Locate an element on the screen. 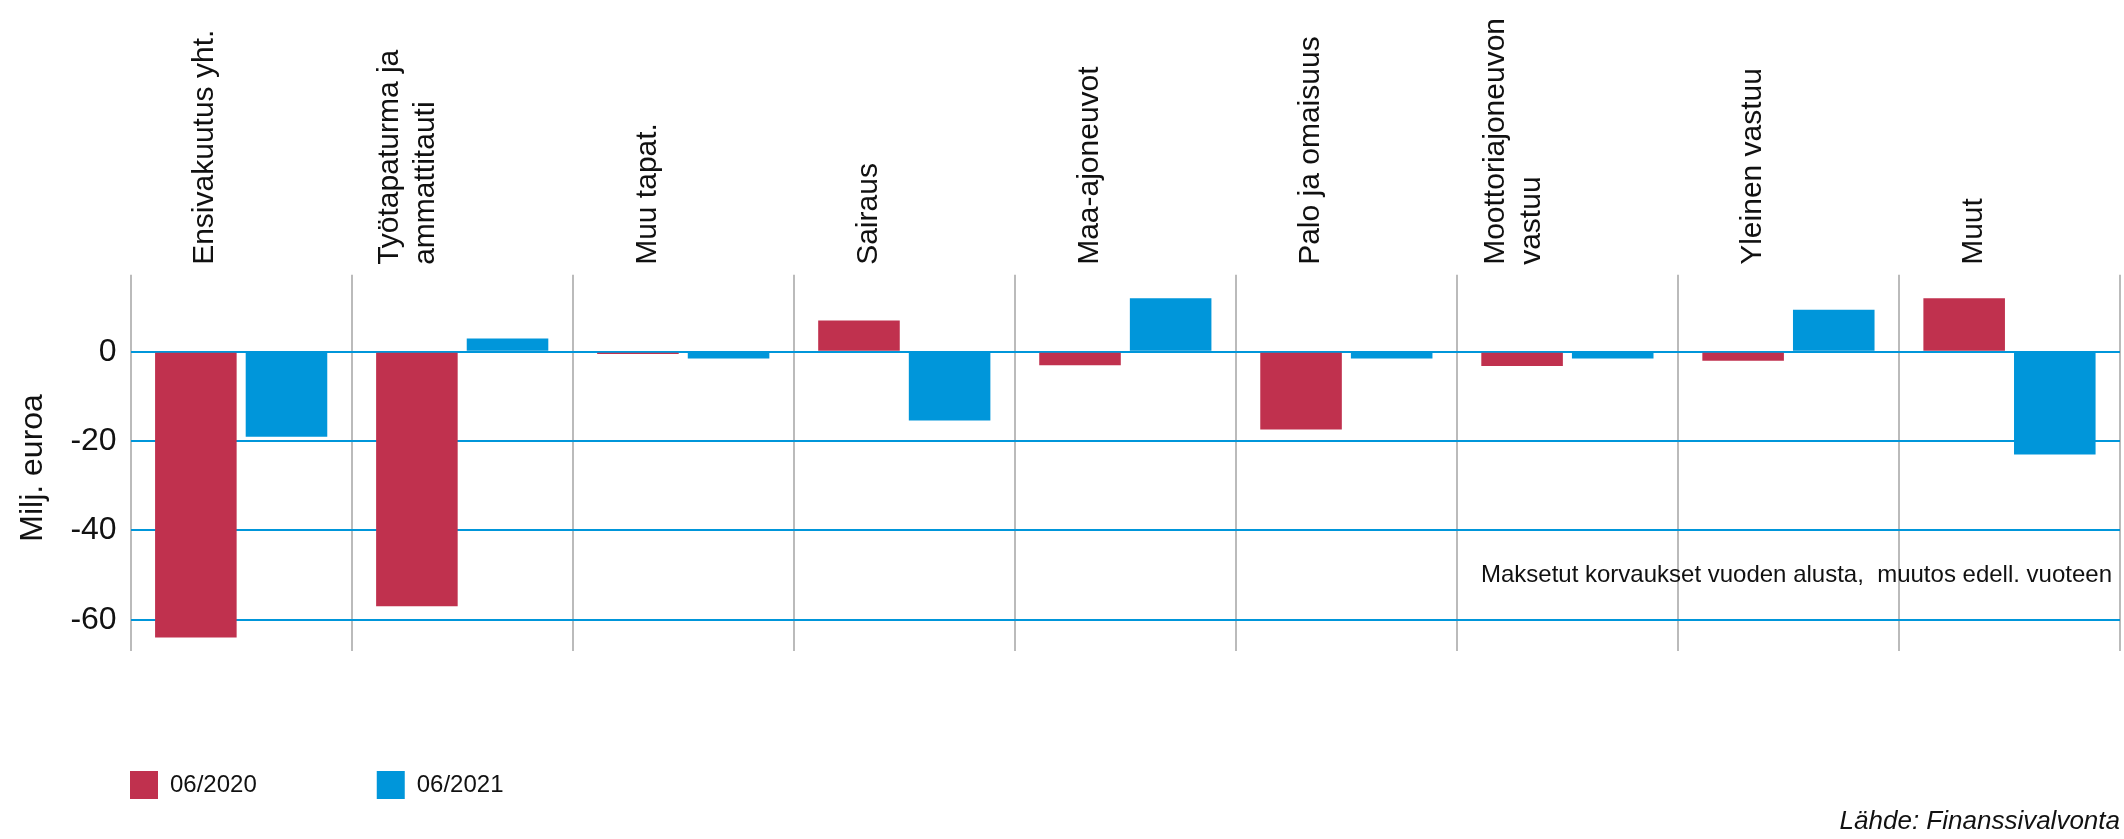 This screenshot has height=839, width=2124. x-tick-label: Työtapaturma ja ammattitauti is located at coordinates (406, 157).